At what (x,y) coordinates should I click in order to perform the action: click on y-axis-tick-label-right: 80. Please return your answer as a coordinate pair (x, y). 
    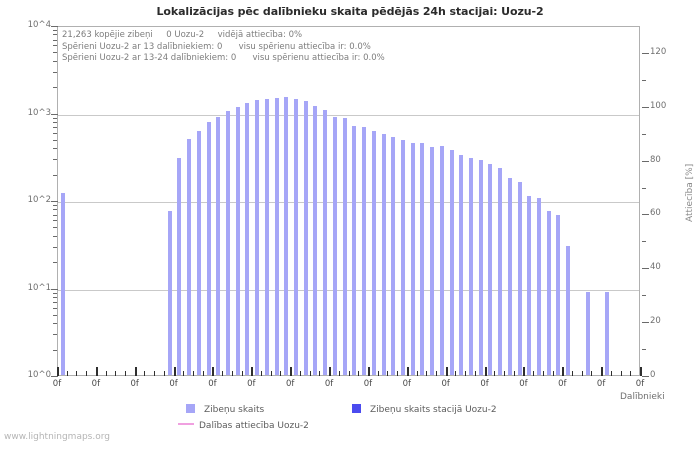
    Looking at the image, I should click on (655, 159).